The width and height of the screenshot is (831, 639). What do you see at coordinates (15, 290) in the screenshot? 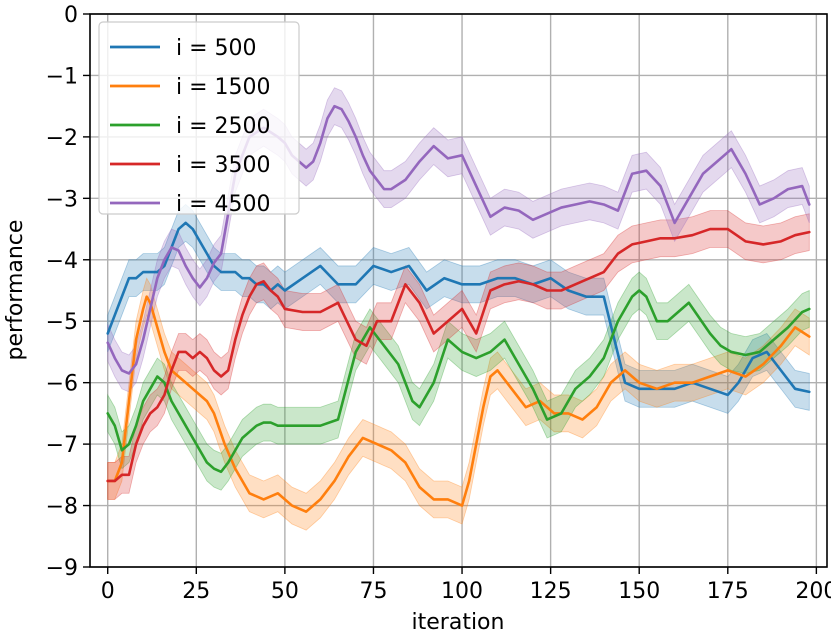
I see `y-axis-label: performance` at bounding box center [15, 290].